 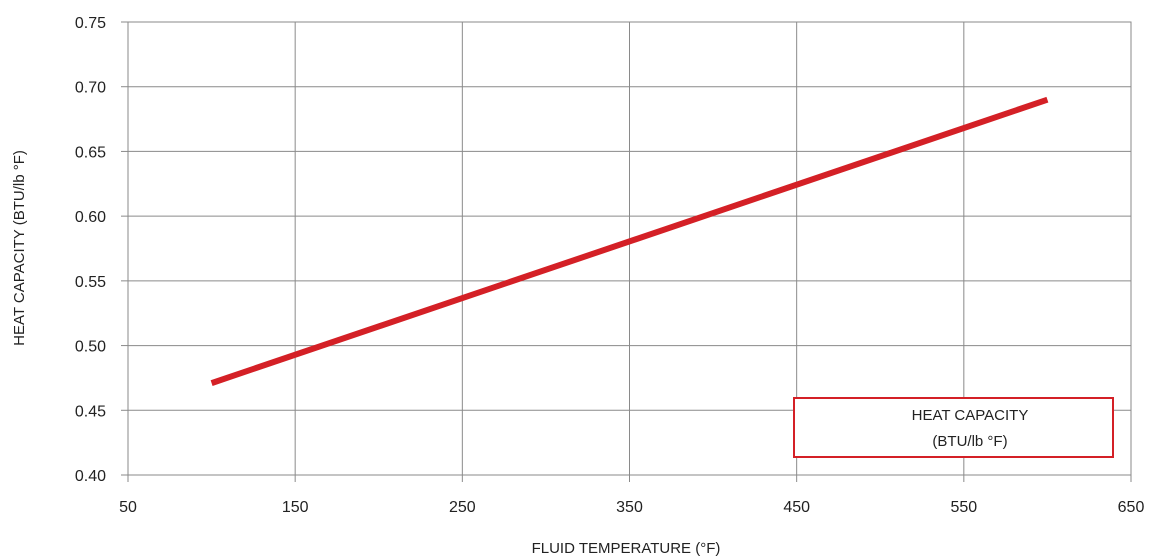 I want to click on x-tick-label: 550, so click(x=963, y=507).